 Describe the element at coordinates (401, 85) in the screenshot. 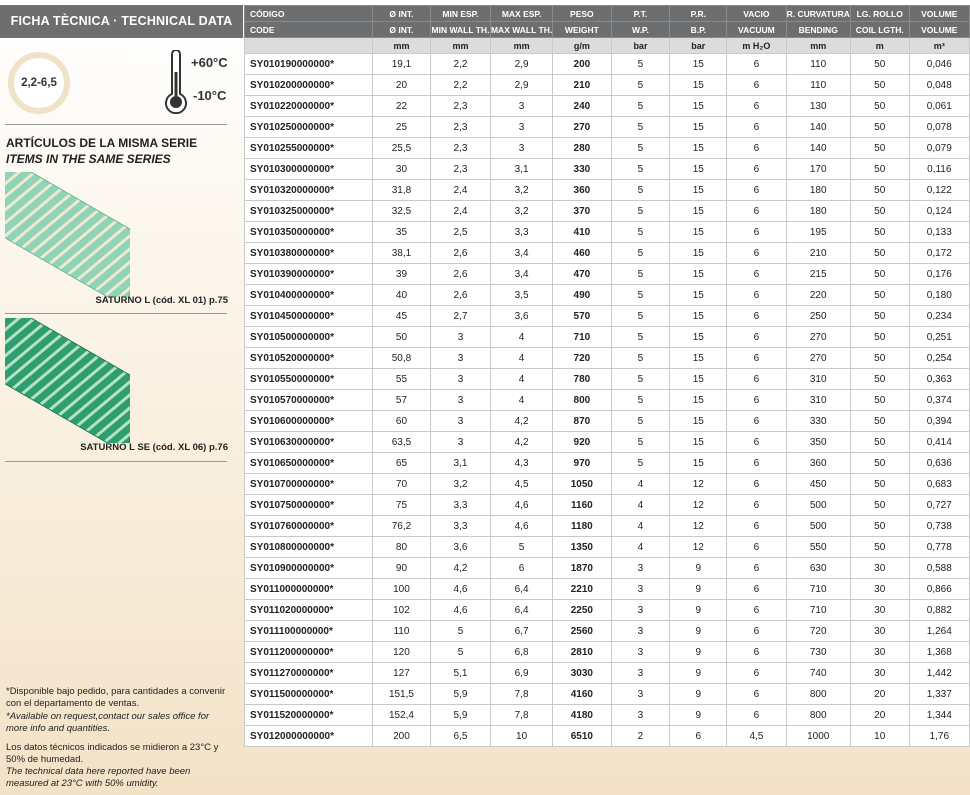

I see `data-cell: 20` at that location.